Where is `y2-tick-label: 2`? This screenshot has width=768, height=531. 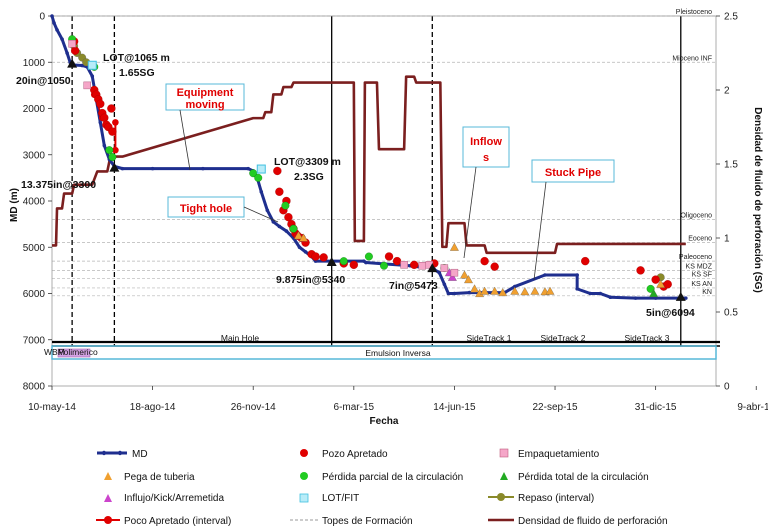
y2-tick-label: 2 is located at coordinates (727, 91).